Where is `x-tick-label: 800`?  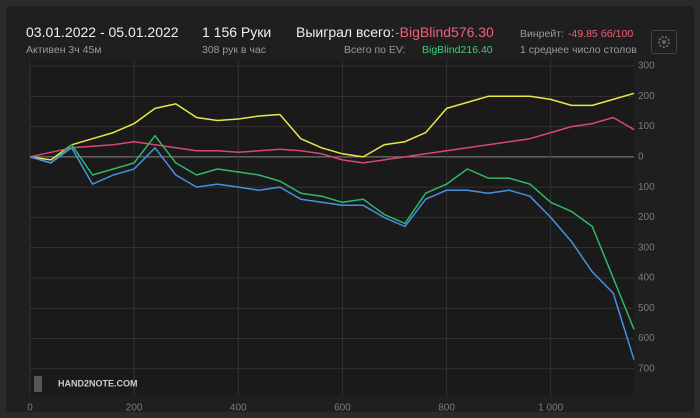
x-tick-label: 800 is located at coordinates (446, 408).